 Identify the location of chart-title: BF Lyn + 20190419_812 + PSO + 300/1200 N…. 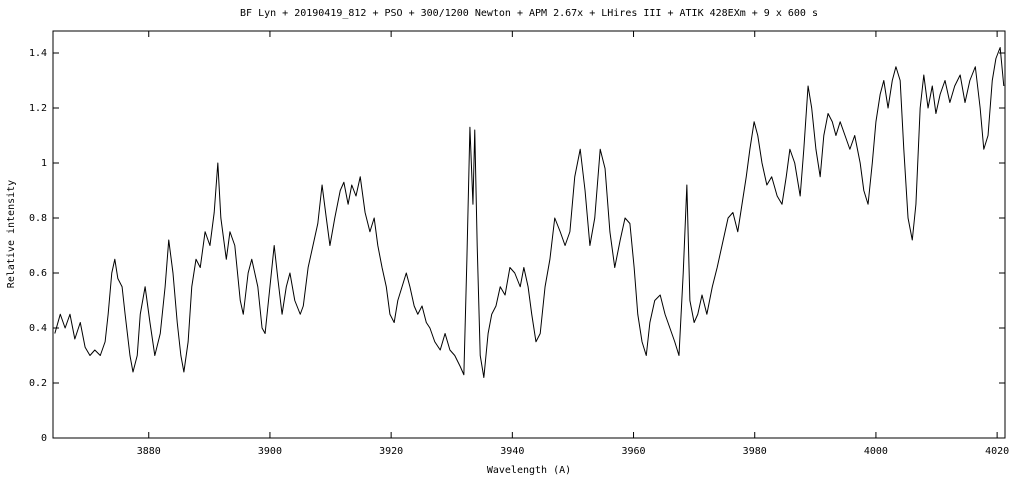
(529, 13).